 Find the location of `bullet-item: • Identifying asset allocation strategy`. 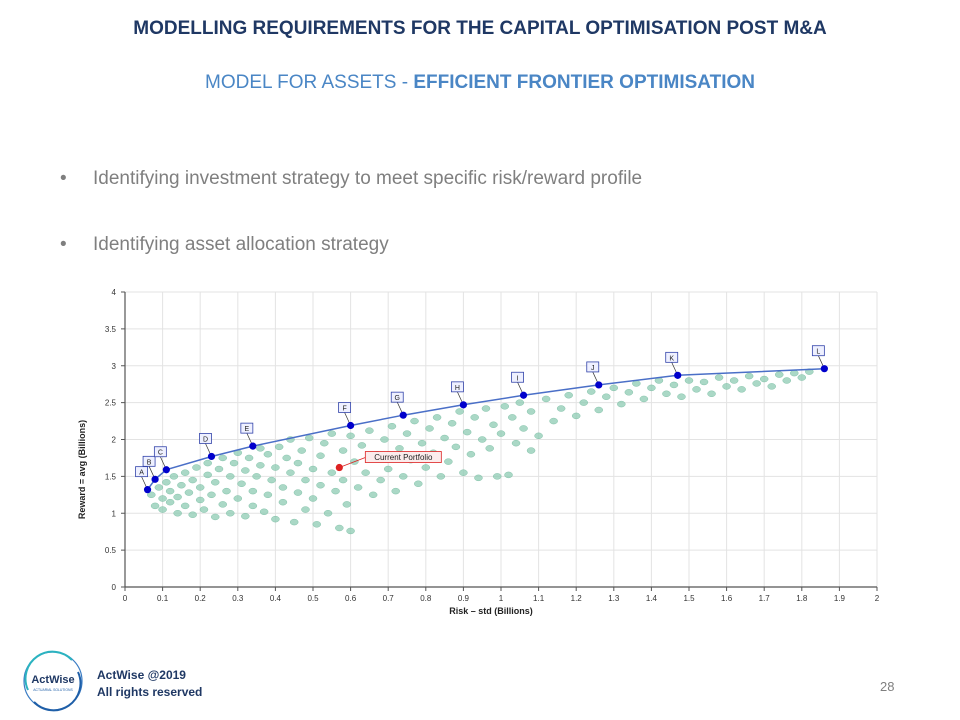

bullet-item: • Identifying asset allocation strategy is located at coordinates (490, 245).